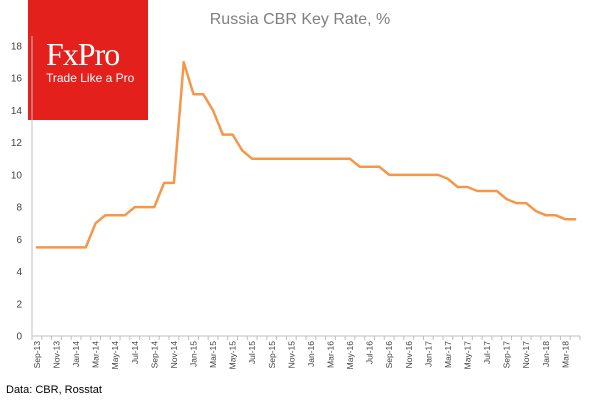 Image resolution: width=600 pixels, height=400 pixels. Describe the element at coordinates (154, 355) in the screenshot. I see `x-tick-label: Sep-14` at that location.